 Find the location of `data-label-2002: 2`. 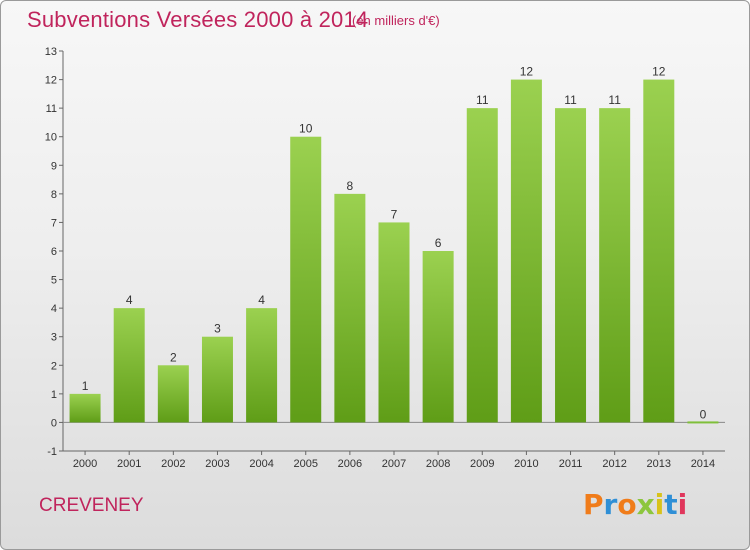

data-label-2002: 2 is located at coordinates (173, 357).